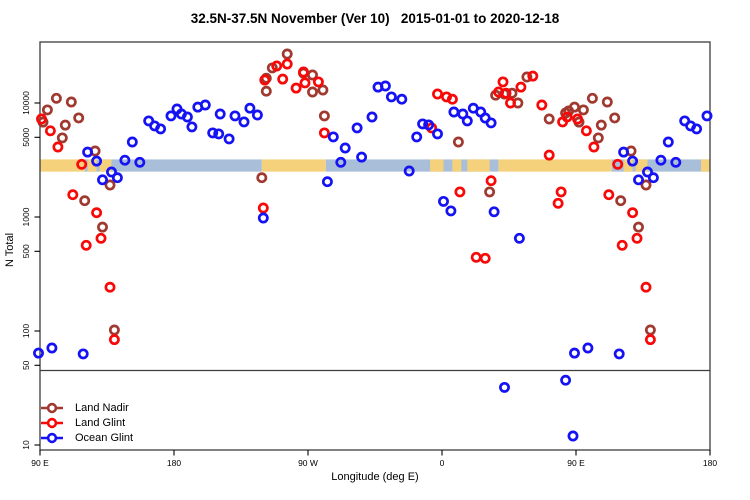 The width and height of the screenshot is (750, 500). What do you see at coordinates (52, 422) in the screenshot?
I see `land-glint-marker-icon` at bounding box center [52, 422].